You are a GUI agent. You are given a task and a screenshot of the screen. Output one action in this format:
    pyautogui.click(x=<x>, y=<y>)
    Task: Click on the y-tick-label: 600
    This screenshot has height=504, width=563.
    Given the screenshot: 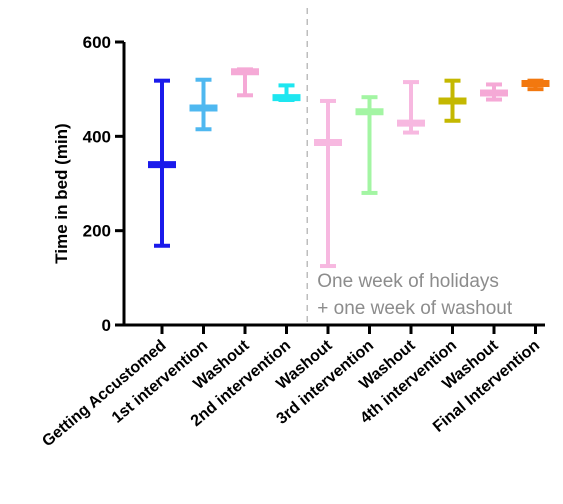 What is the action you would take?
    pyautogui.click(x=97, y=42)
    